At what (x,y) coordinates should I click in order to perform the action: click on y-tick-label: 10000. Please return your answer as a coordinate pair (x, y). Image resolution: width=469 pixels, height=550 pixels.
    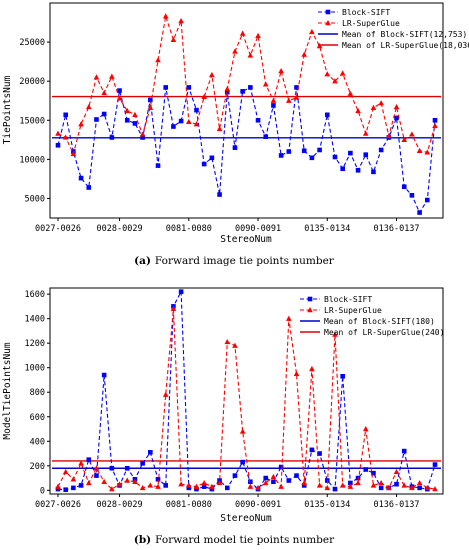
    Looking at the image, I should click on (32, 160).